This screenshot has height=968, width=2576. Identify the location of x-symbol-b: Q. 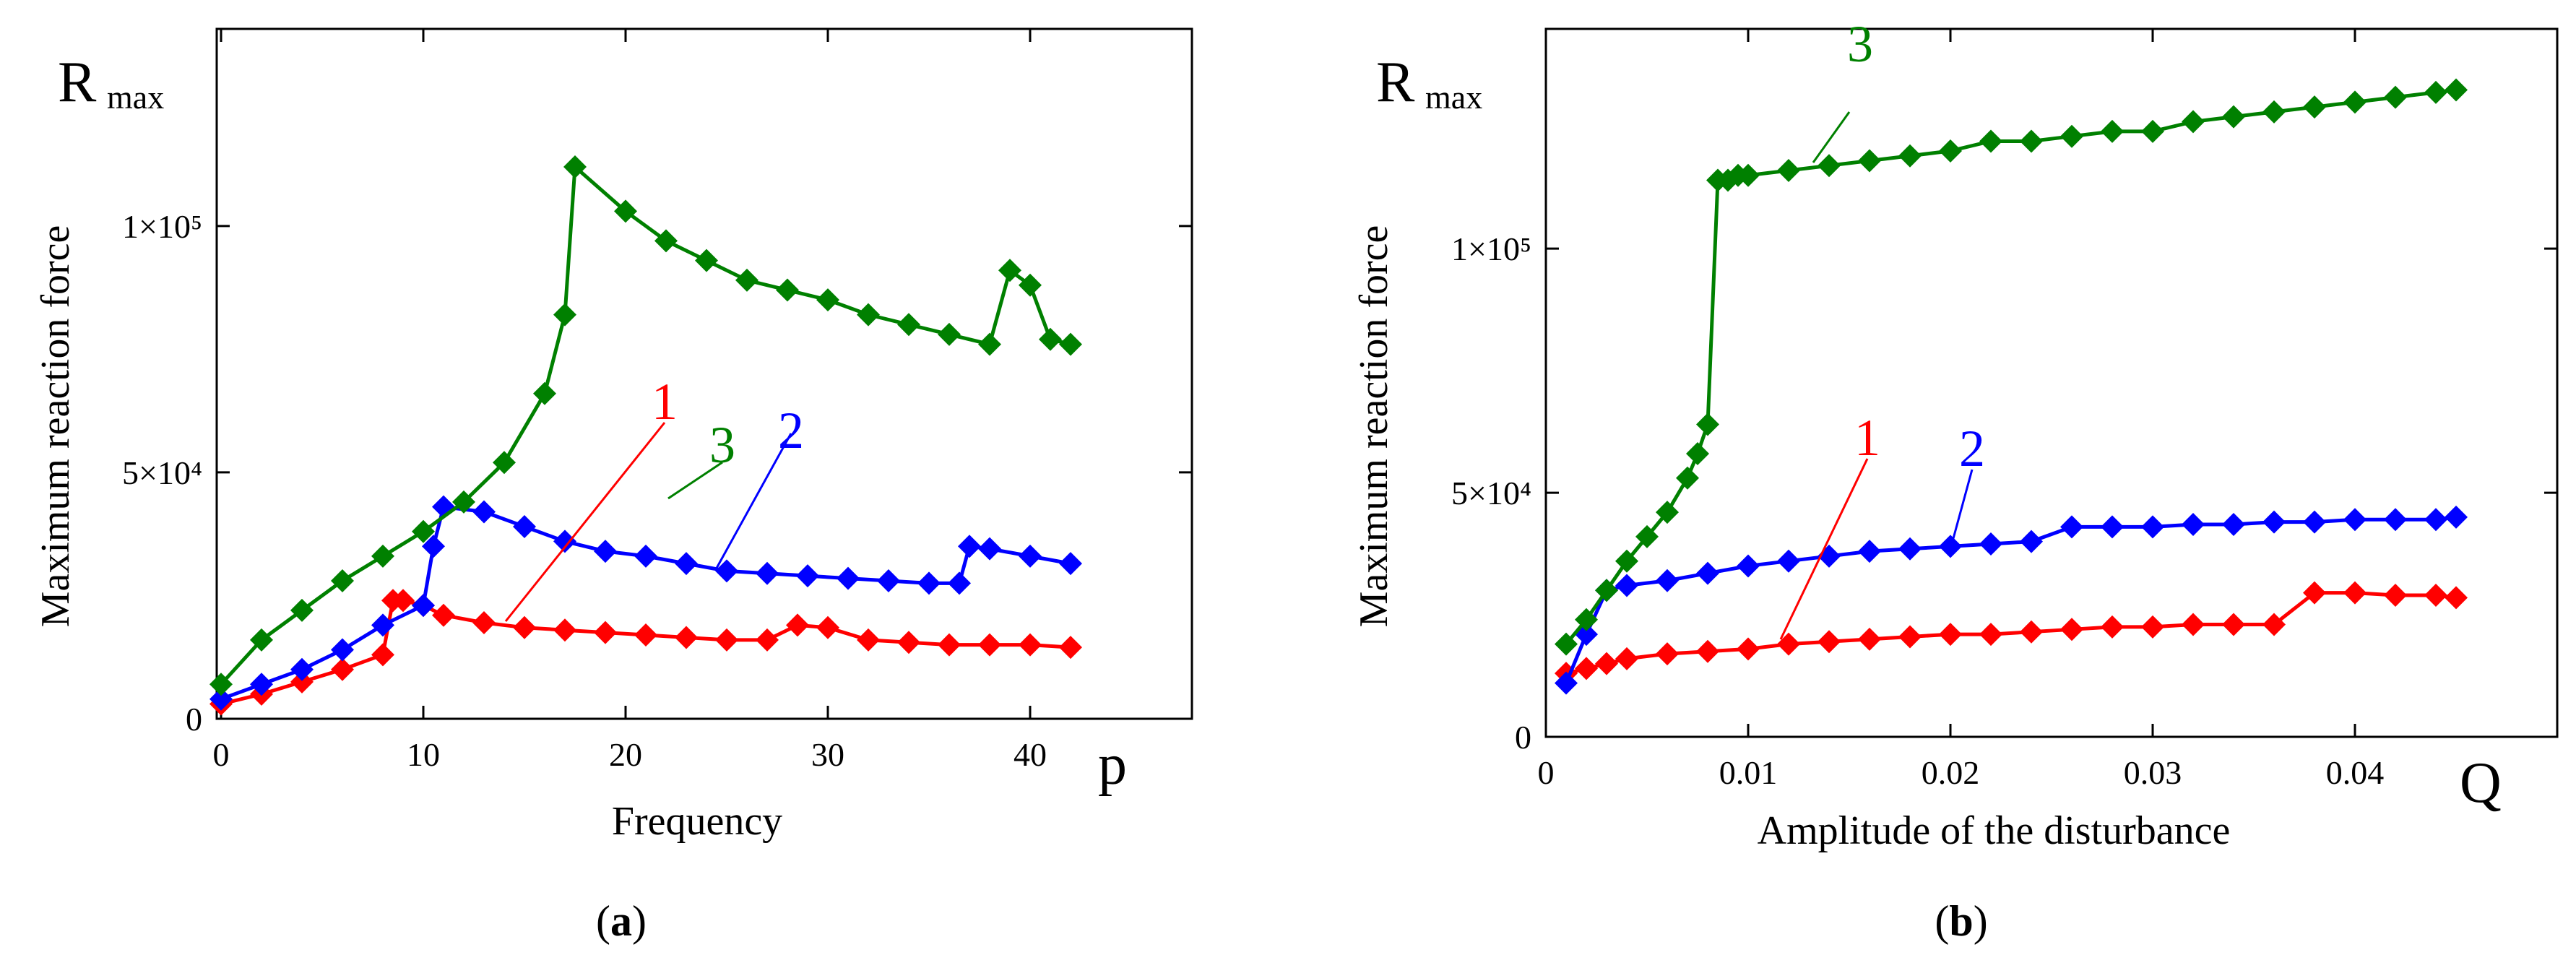
(2481, 783).